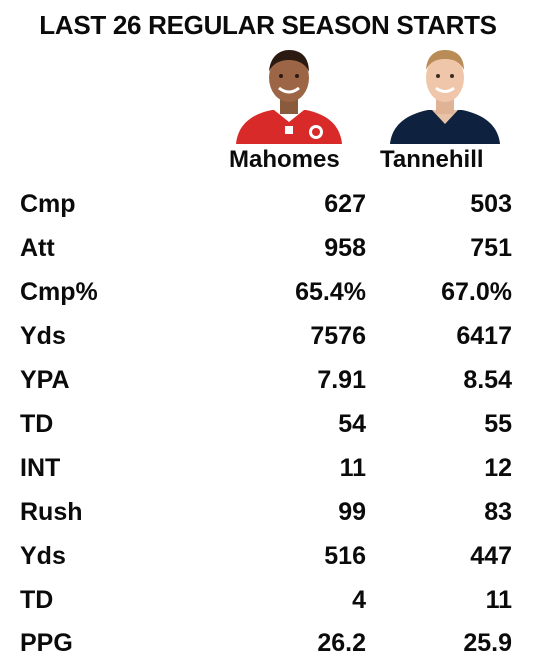 The height and width of the screenshot is (672, 536). I want to click on tannehill-value: 8.54, so click(487, 380).